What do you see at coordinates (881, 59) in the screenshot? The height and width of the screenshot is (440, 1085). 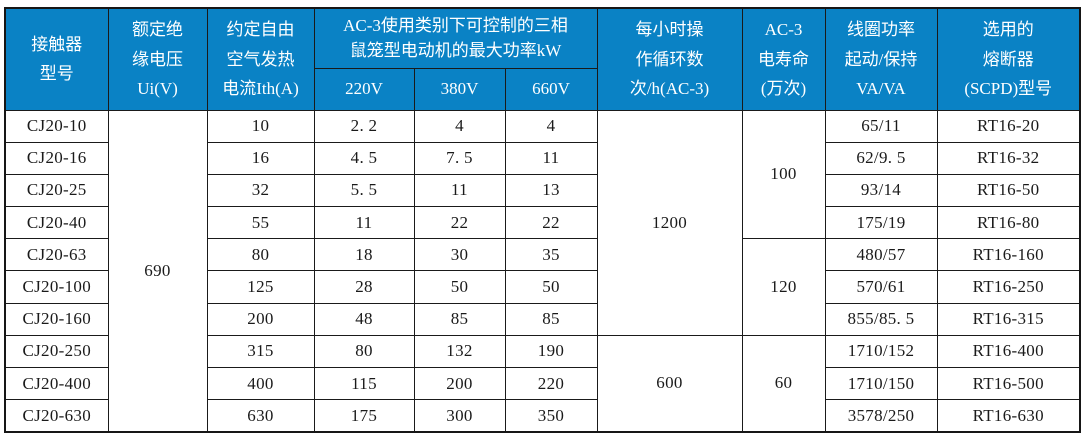 I see `col-header-coil: 线圈功率 起动/保持 VA/VA` at bounding box center [881, 59].